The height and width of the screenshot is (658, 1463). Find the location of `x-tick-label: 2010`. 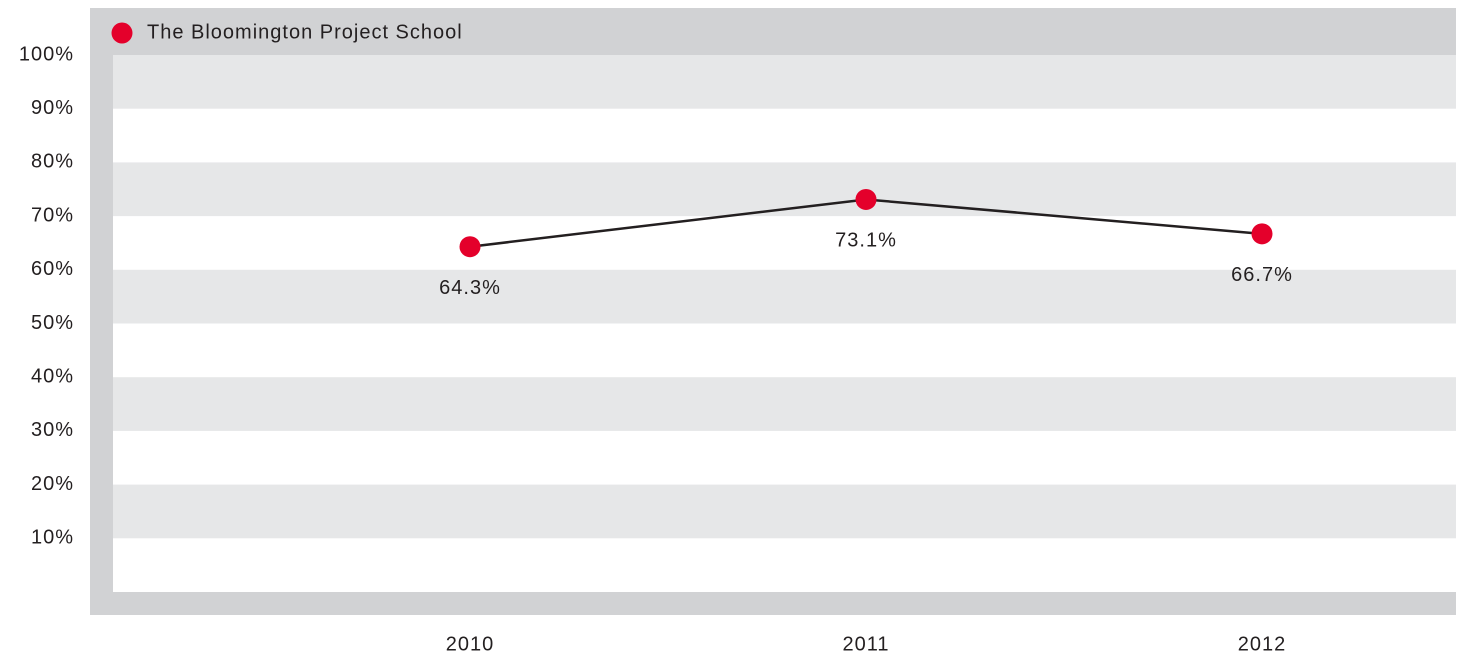

x-tick-label: 2010 is located at coordinates (470, 644).